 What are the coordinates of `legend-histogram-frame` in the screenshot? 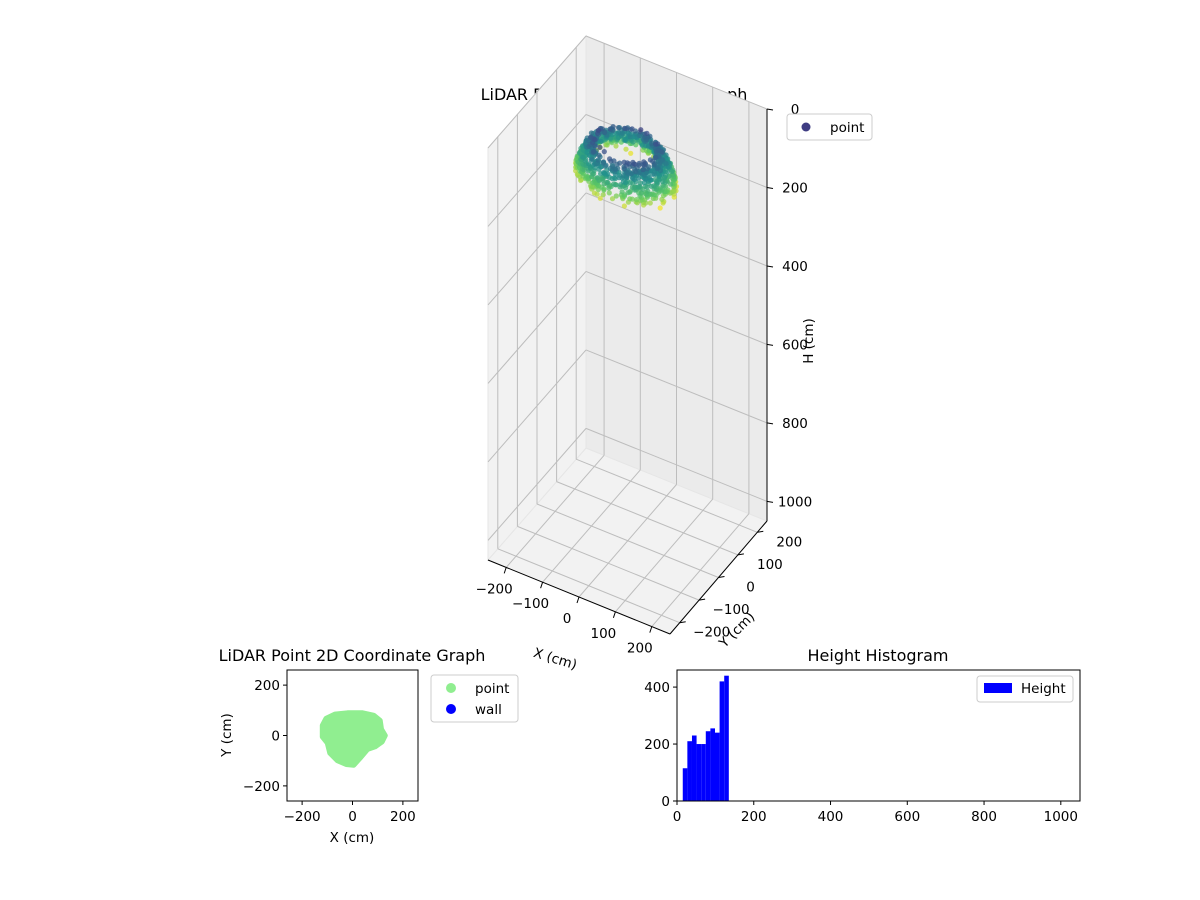 It's located at (1025, 689).